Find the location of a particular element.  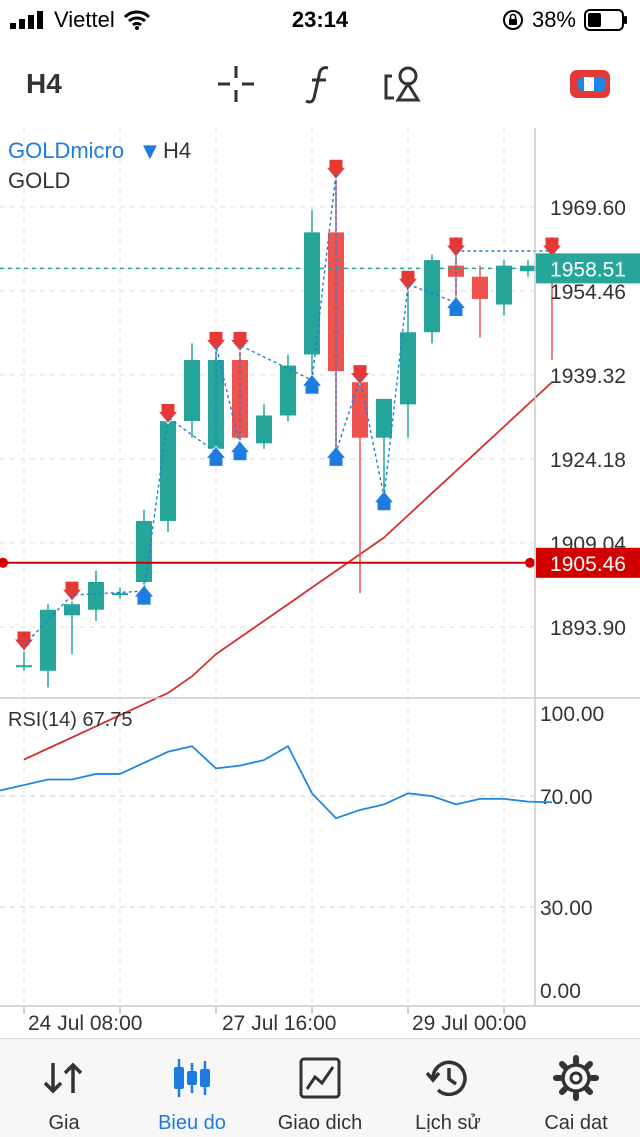

current-price-label: 1958.51 is located at coordinates (588, 269).